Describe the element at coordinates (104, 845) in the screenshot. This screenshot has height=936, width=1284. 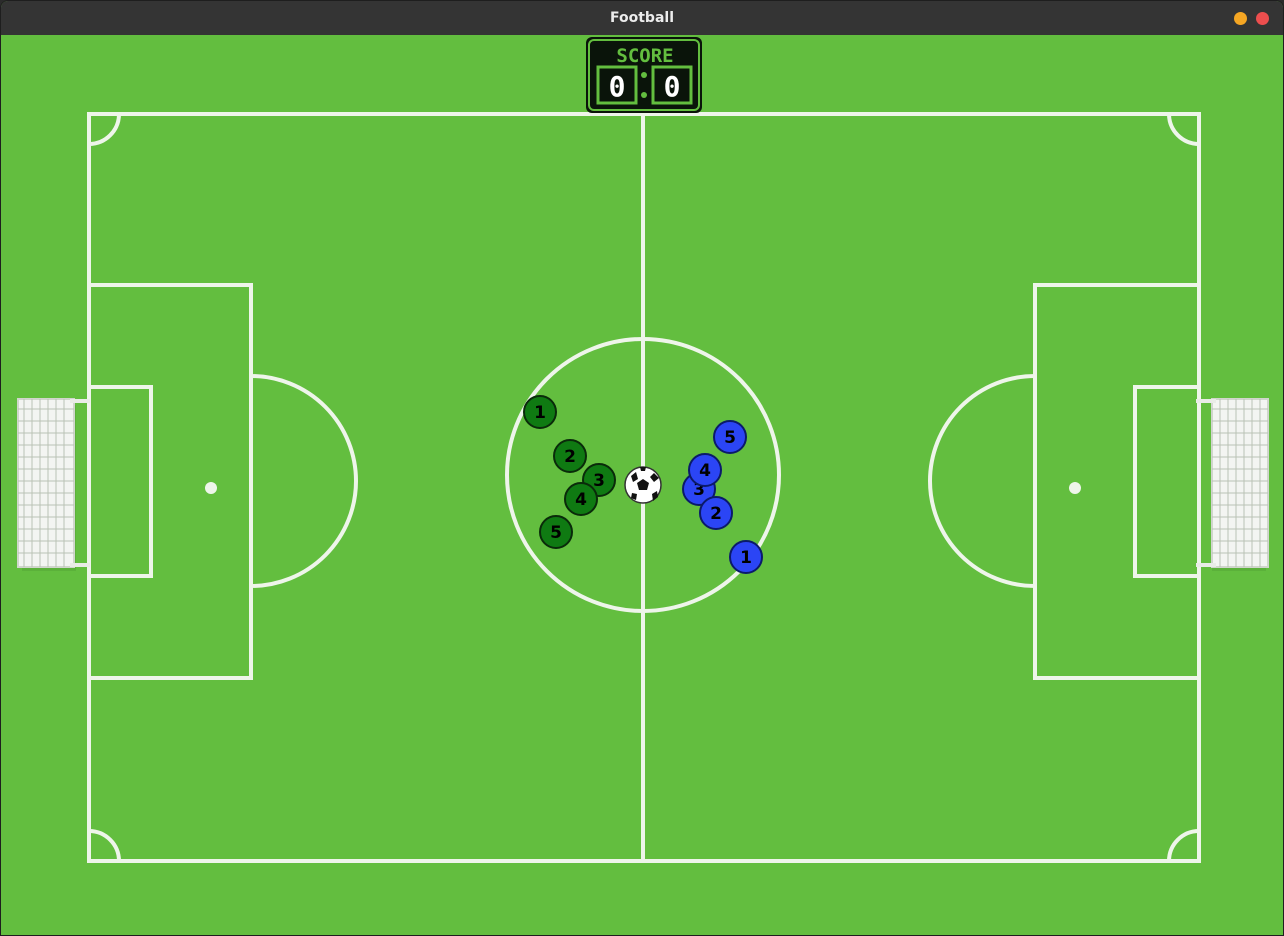
I see `corner-arc-bottom-left` at that location.